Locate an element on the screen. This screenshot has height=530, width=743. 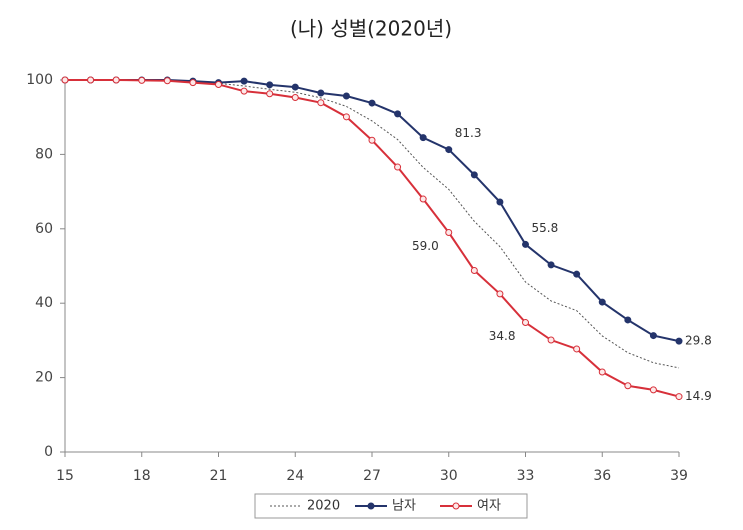
legend-label: 여자 is located at coordinates (489, 506).